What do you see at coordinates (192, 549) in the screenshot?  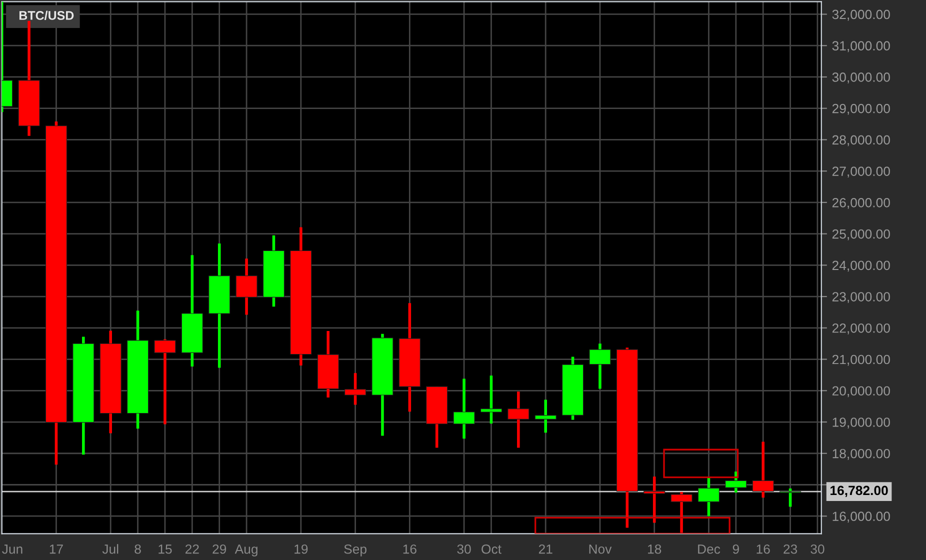 I see `x-tick-label: 22` at bounding box center [192, 549].